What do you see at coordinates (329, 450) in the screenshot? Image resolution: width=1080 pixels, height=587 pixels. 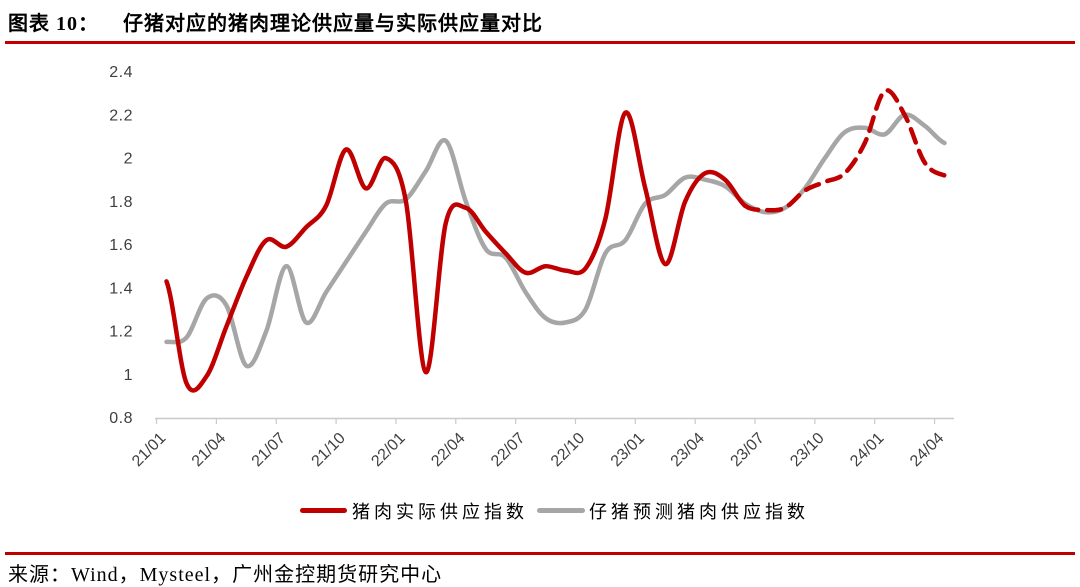 I see `x-tick-label: 21/10` at bounding box center [329, 450].